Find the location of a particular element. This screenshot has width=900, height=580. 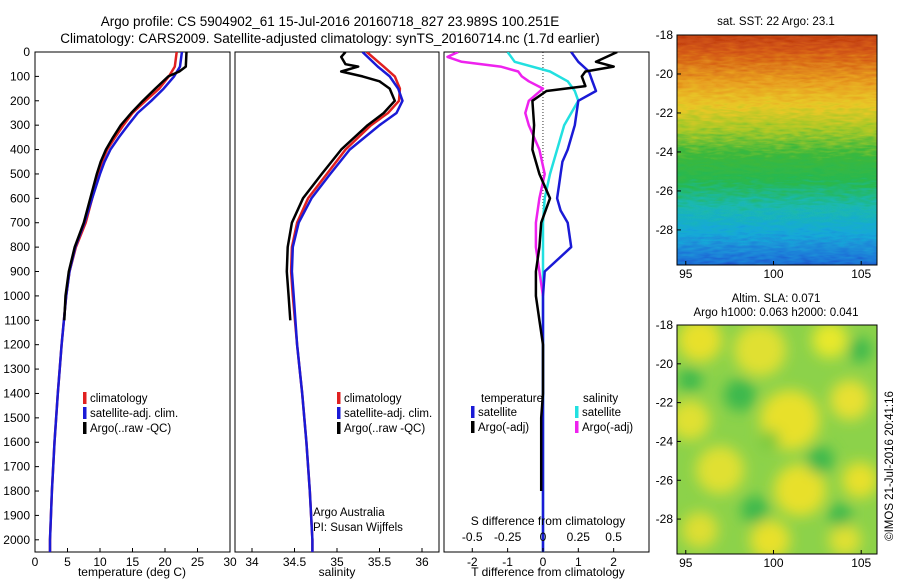

temperature-legend-1-label: satellite-adj. clim. is located at coordinates (134, 414).